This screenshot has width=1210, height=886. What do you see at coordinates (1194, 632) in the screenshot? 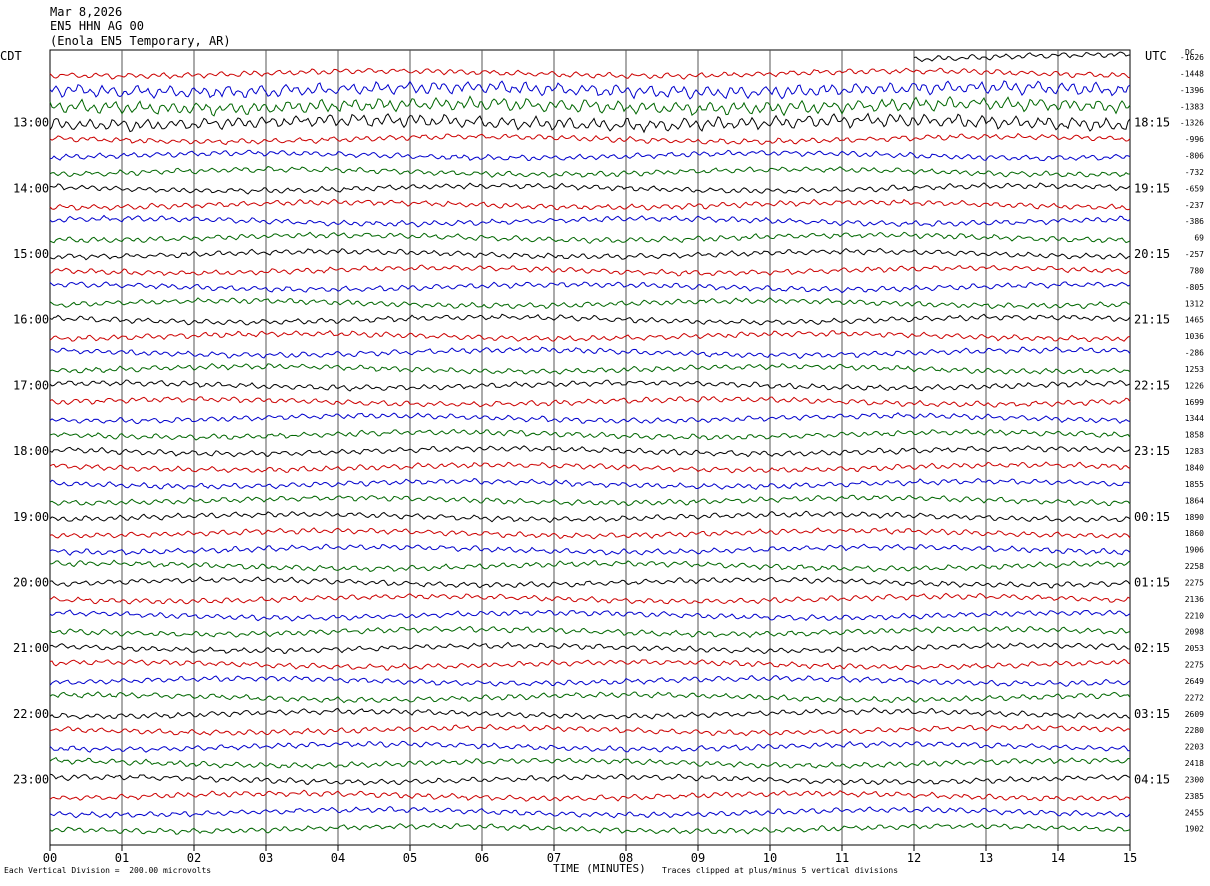
I see `dc-offset-label: 2098` at bounding box center [1194, 632].